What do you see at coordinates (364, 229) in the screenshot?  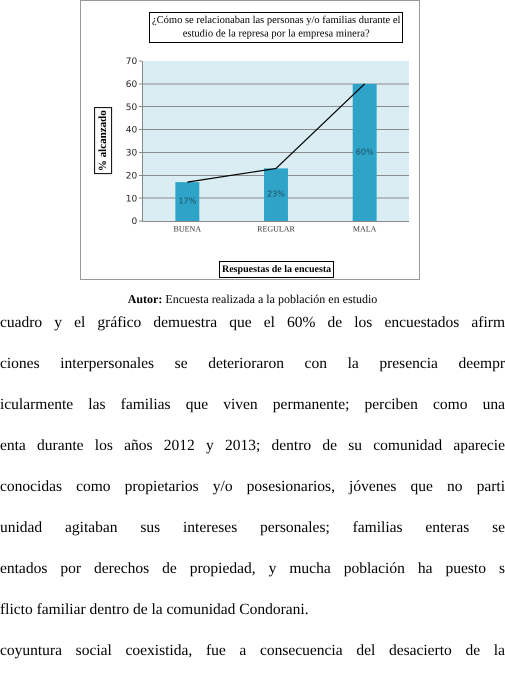 I see `x-tick-label: MALA` at bounding box center [364, 229].